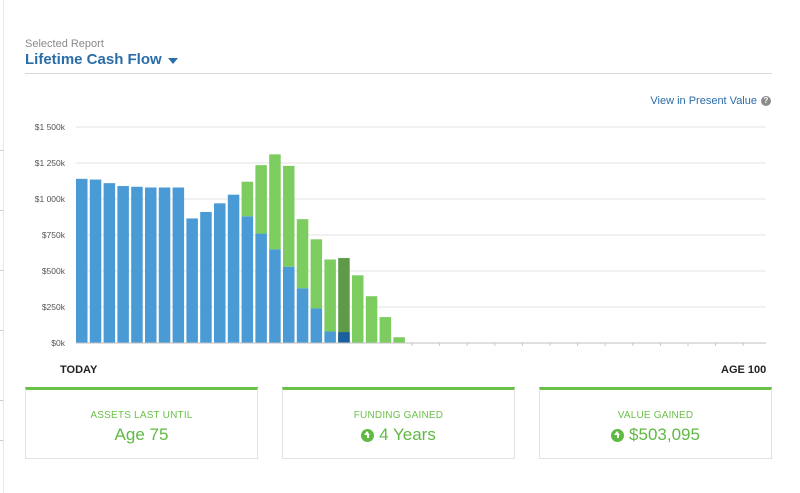 This screenshot has height=493, width=800. Describe the element at coordinates (50, 163) in the screenshot. I see `y-tick-label: $1 250k` at that location.